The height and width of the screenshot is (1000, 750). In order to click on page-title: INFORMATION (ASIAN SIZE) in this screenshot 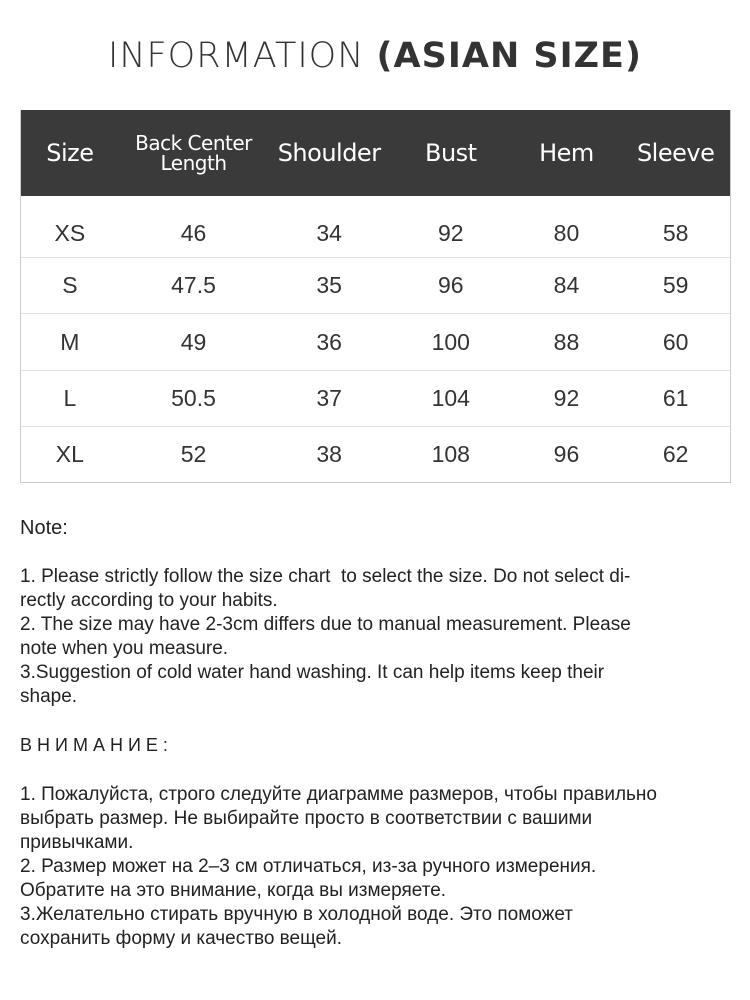, I will do `click(375, 56)`.